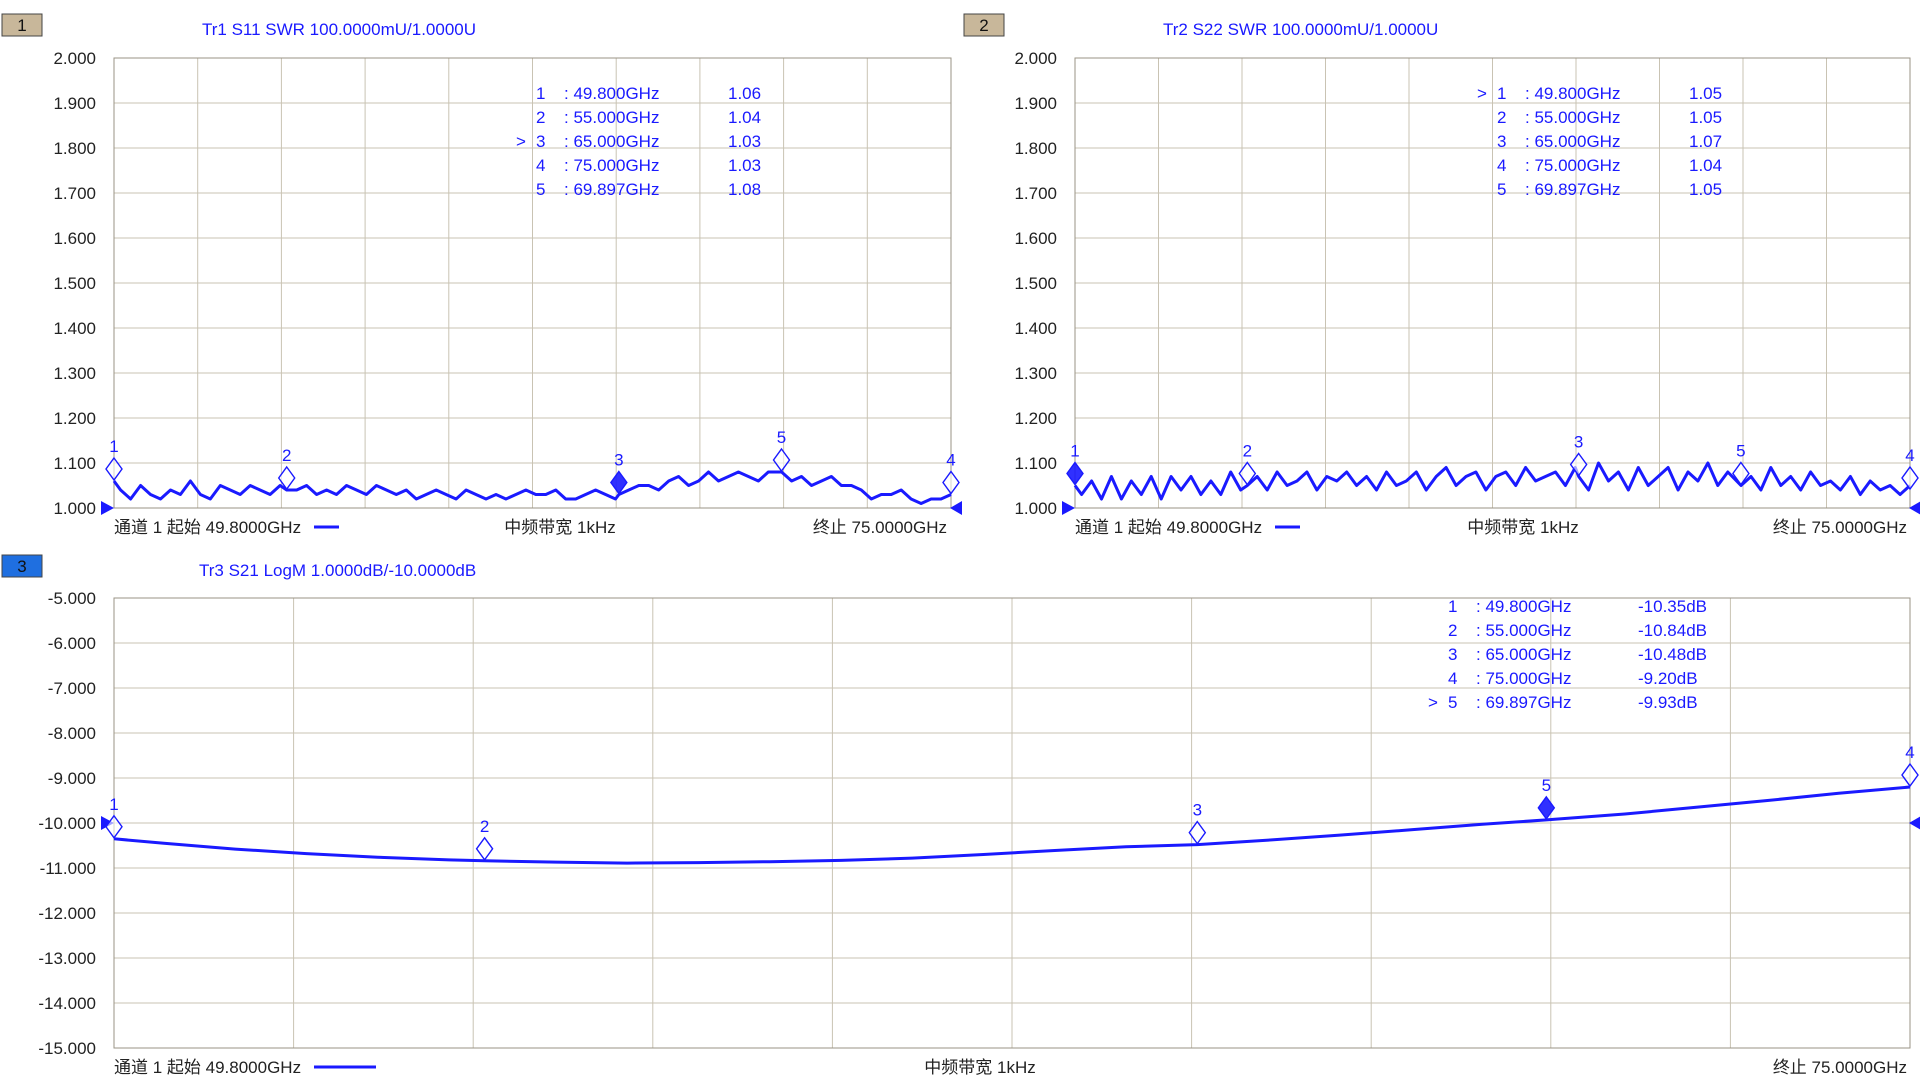  Describe the element at coordinates (107, 823) in the screenshot. I see `reference-left-arrow` at that location.